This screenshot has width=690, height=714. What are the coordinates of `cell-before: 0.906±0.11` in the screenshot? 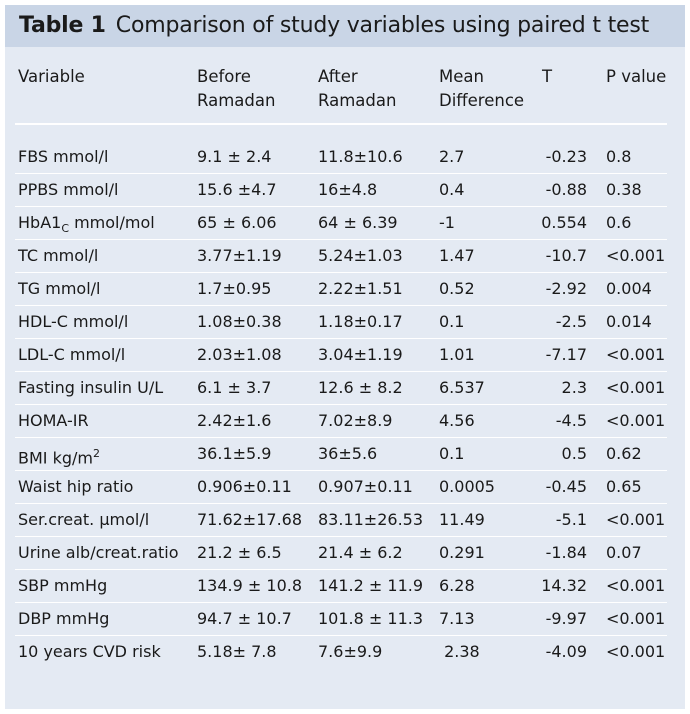 It's located at (244, 486).